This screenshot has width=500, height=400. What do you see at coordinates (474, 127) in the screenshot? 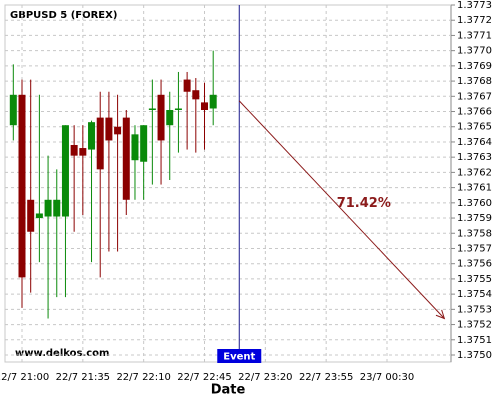
I see `y-tick-label: 1.3765` at bounding box center [474, 127].